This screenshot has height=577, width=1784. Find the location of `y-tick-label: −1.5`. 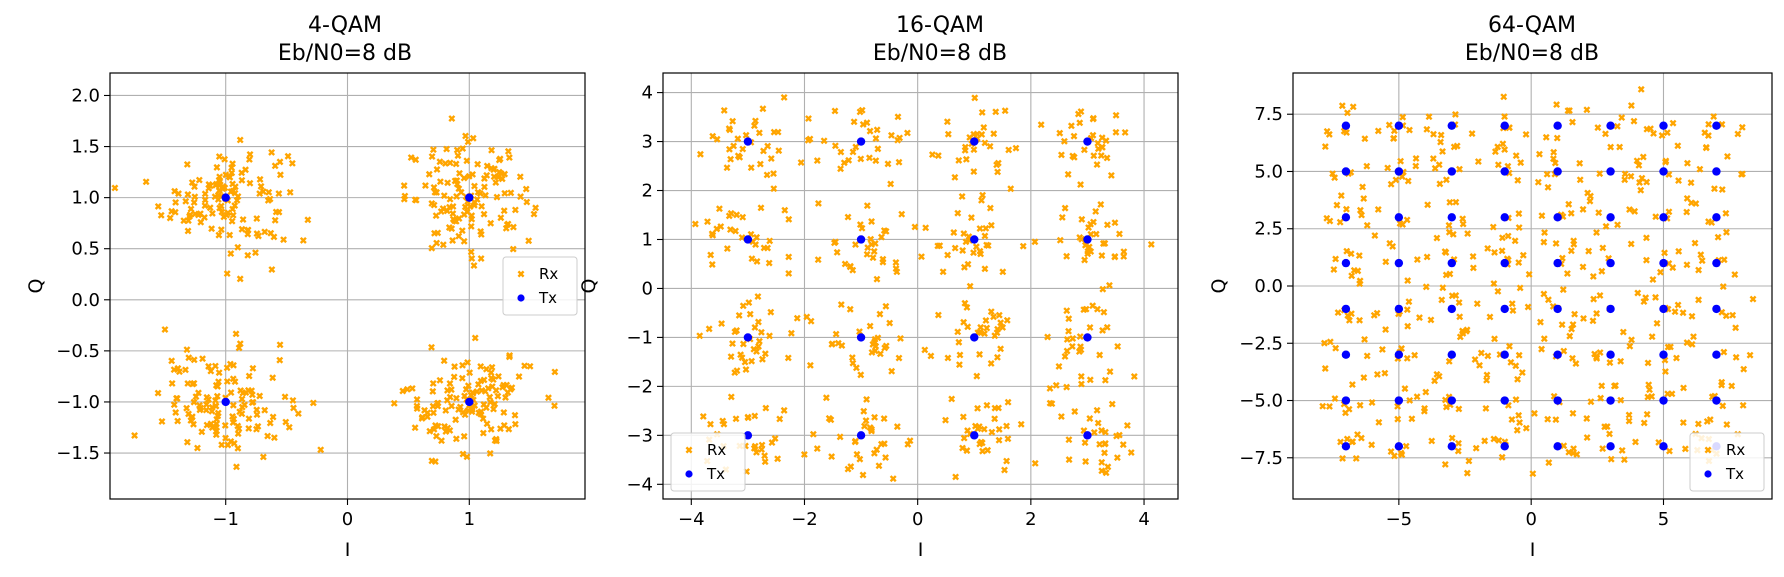

y-tick-label: −1.5 is located at coordinates (78, 453).